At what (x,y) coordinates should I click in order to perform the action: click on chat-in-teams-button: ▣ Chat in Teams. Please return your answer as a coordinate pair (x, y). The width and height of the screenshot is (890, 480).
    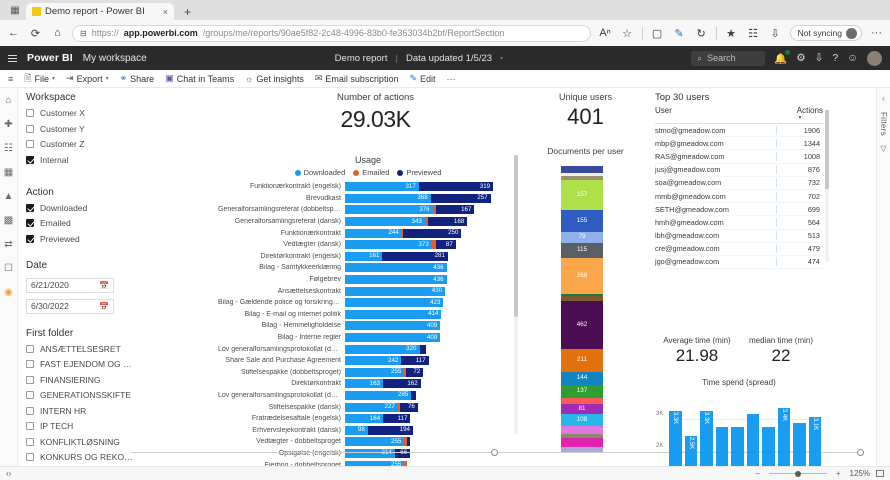
    Looking at the image, I should click on (199, 78).